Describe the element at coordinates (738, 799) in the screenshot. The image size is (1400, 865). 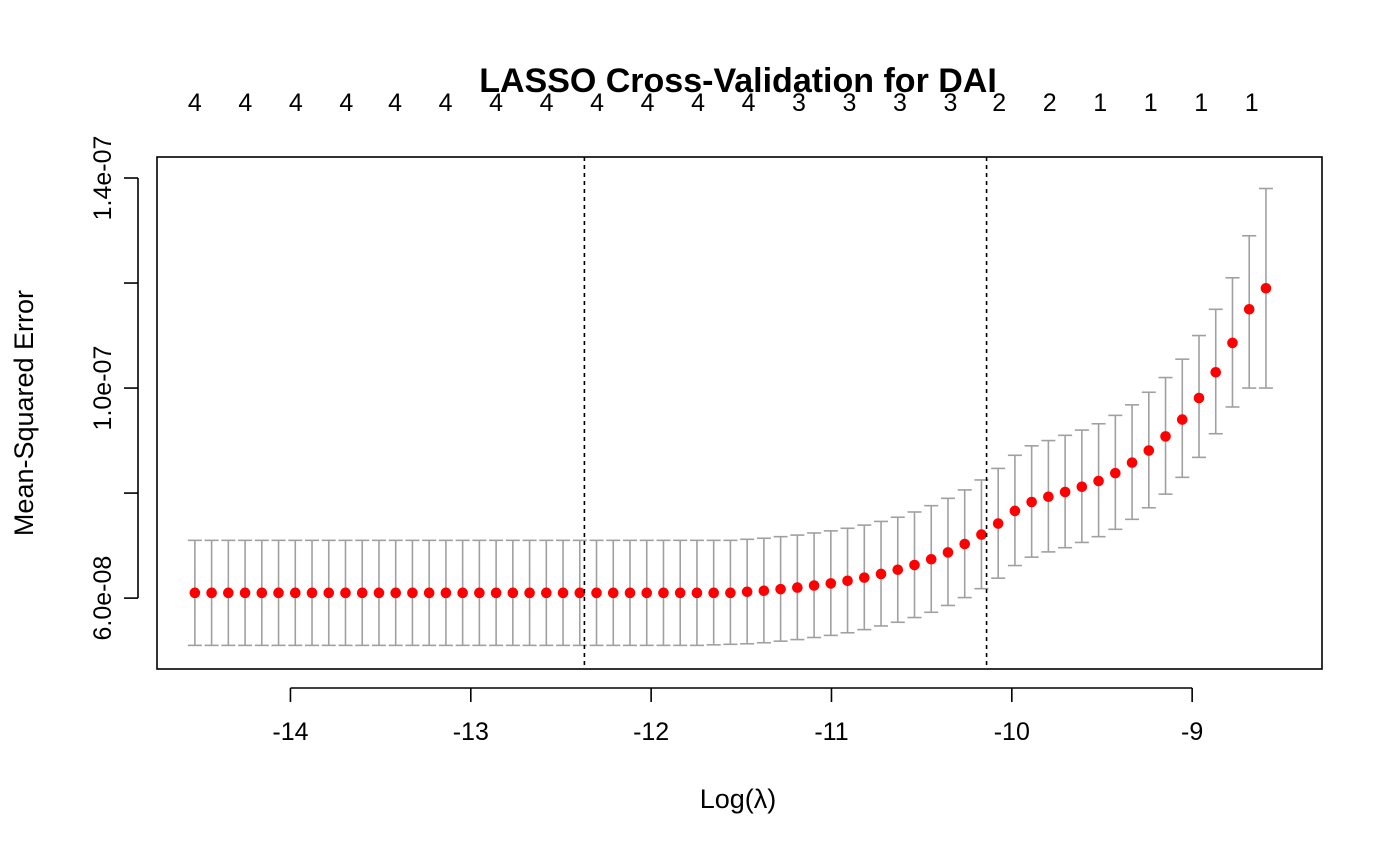
I see `x-axis-label: Log(λ)` at that location.